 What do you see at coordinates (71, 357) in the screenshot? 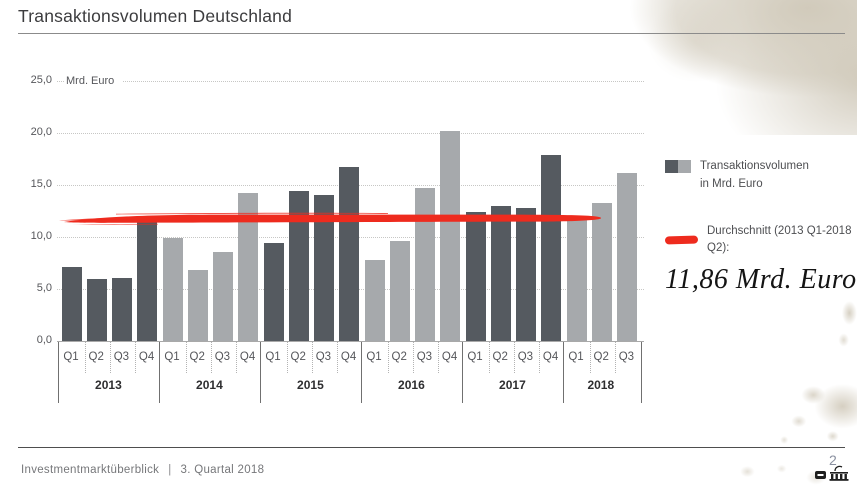
I see `quarter-label-2013-Q1: Q1` at bounding box center [71, 357].